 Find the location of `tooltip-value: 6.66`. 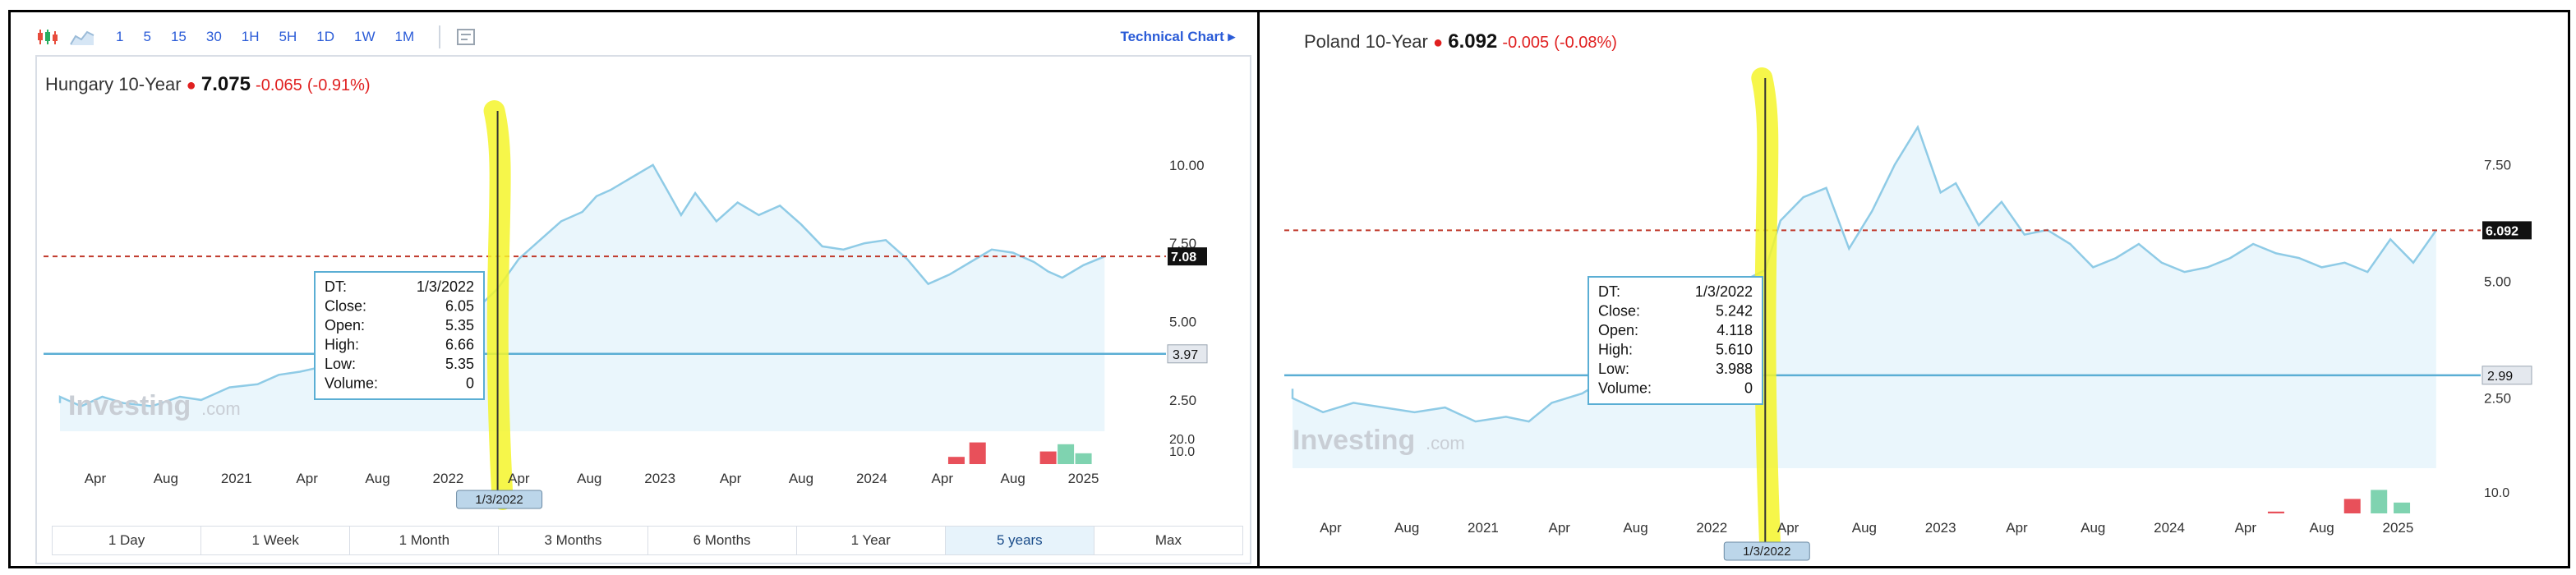

tooltip-value: 6.66 is located at coordinates (459, 345).